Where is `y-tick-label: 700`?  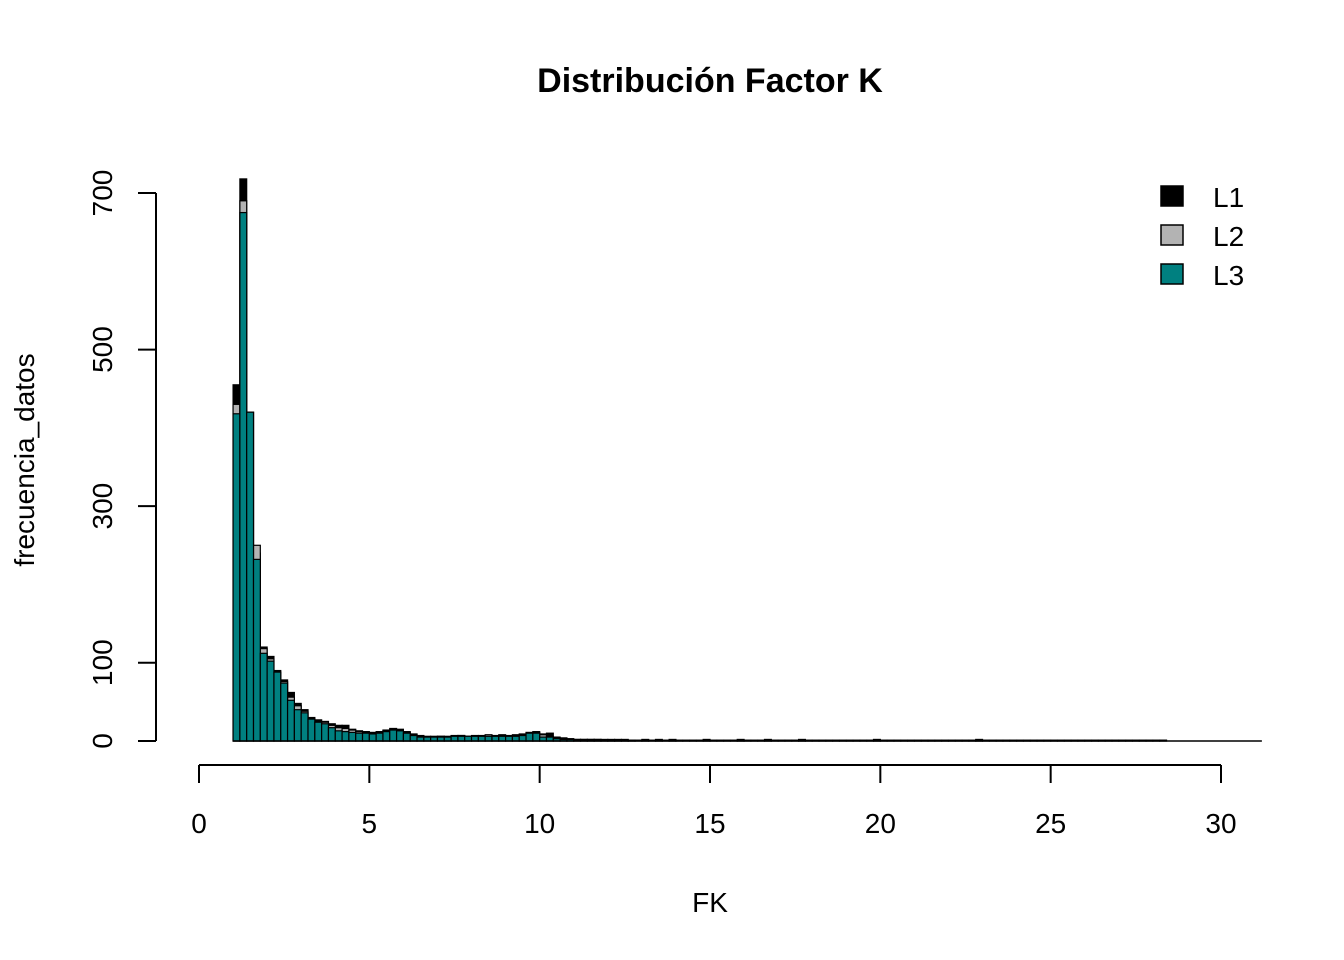
y-tick-label: 700 is located at coordinates (102, 193).